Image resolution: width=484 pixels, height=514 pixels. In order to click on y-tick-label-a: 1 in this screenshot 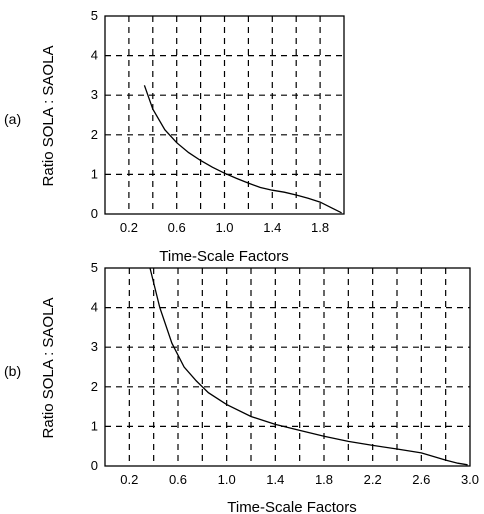, I will do `click(94, 173)`.